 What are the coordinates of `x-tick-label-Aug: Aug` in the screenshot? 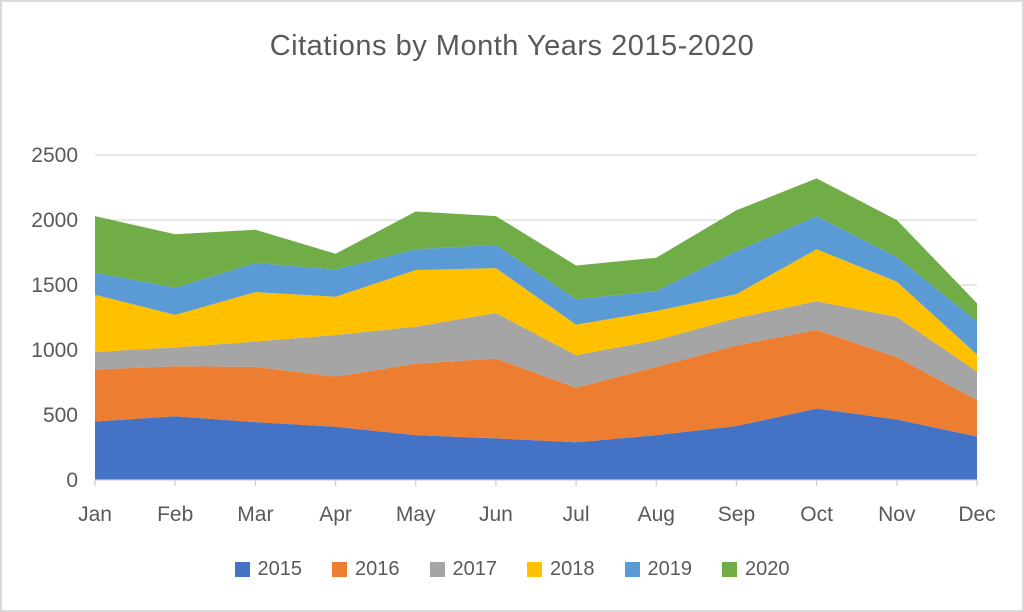 It's located at (656, 514).